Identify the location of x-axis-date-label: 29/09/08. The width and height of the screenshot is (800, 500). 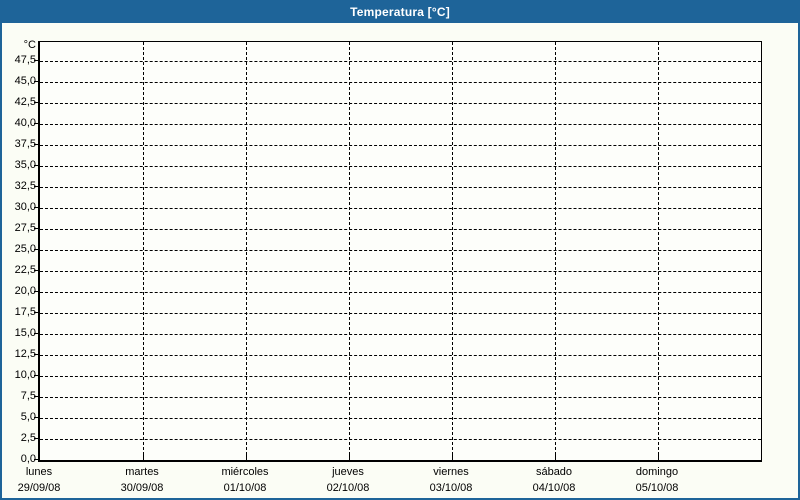
(39, 488).